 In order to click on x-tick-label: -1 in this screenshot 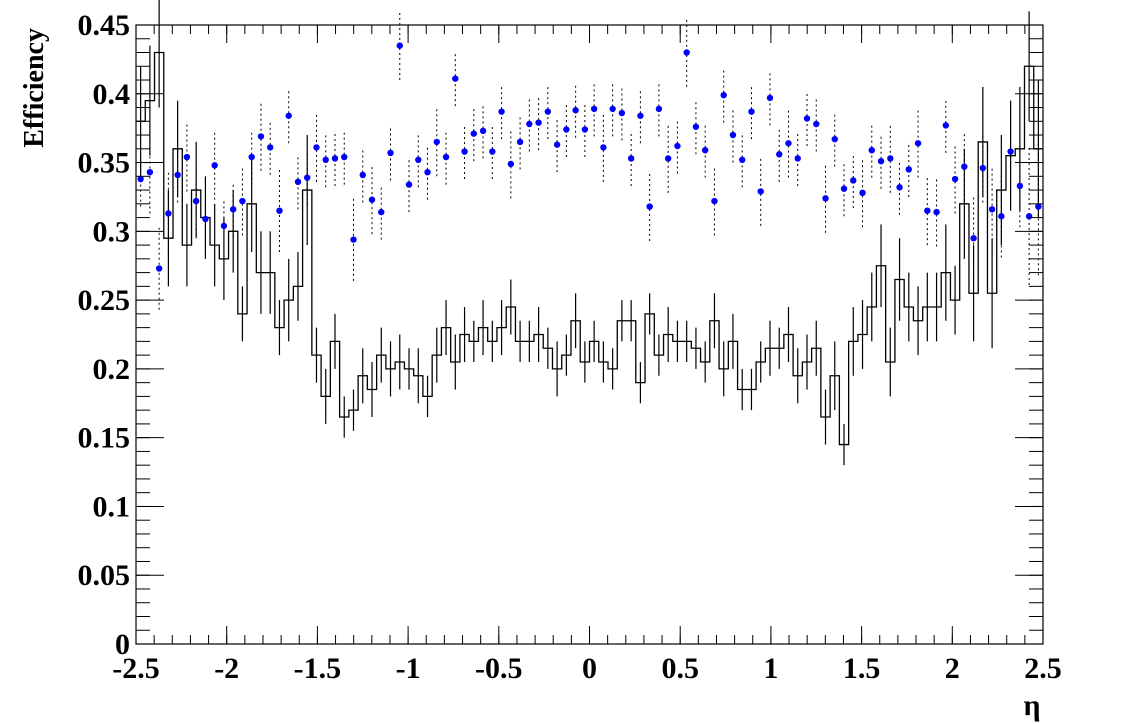, I will do `click(408, 668)`.